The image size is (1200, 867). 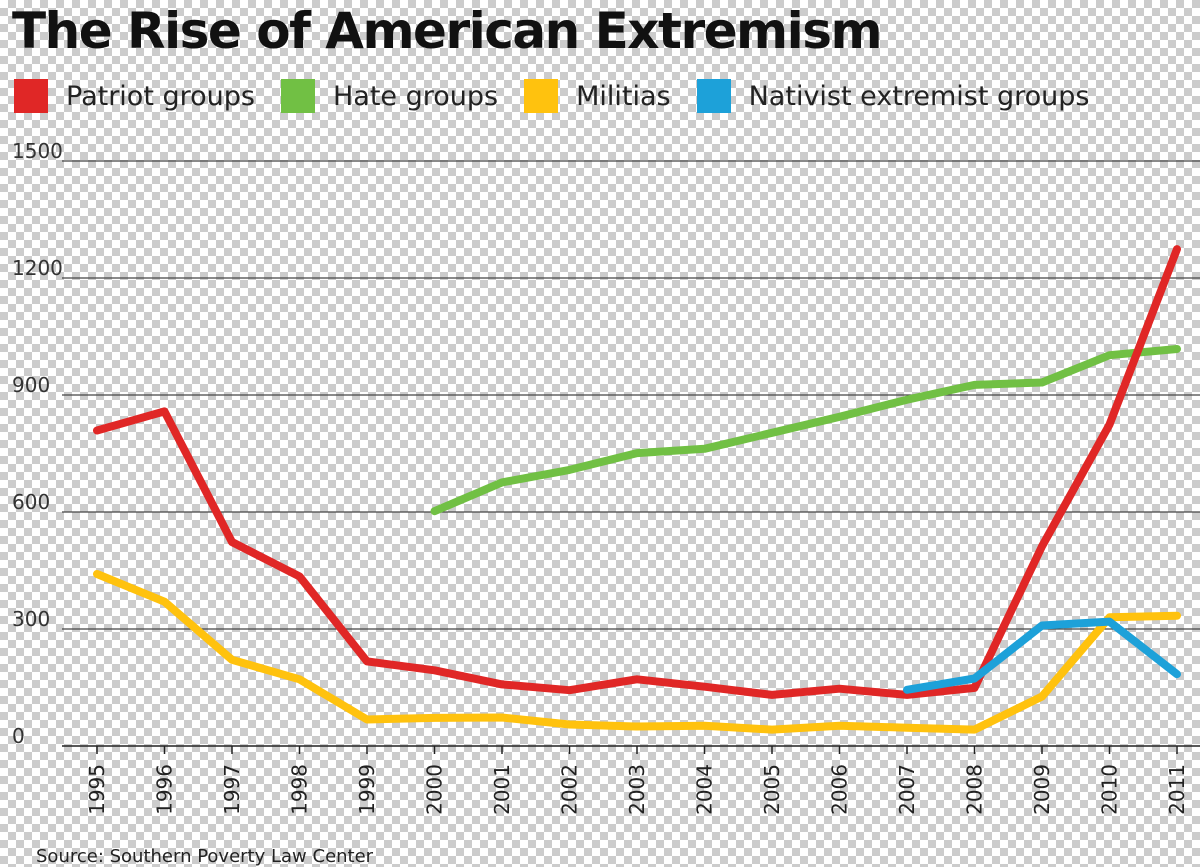 What do you see at coordinates (31, 385) in the screenshot?
I see `y-tick-label-900: 900` at bounding box center [31, 385].